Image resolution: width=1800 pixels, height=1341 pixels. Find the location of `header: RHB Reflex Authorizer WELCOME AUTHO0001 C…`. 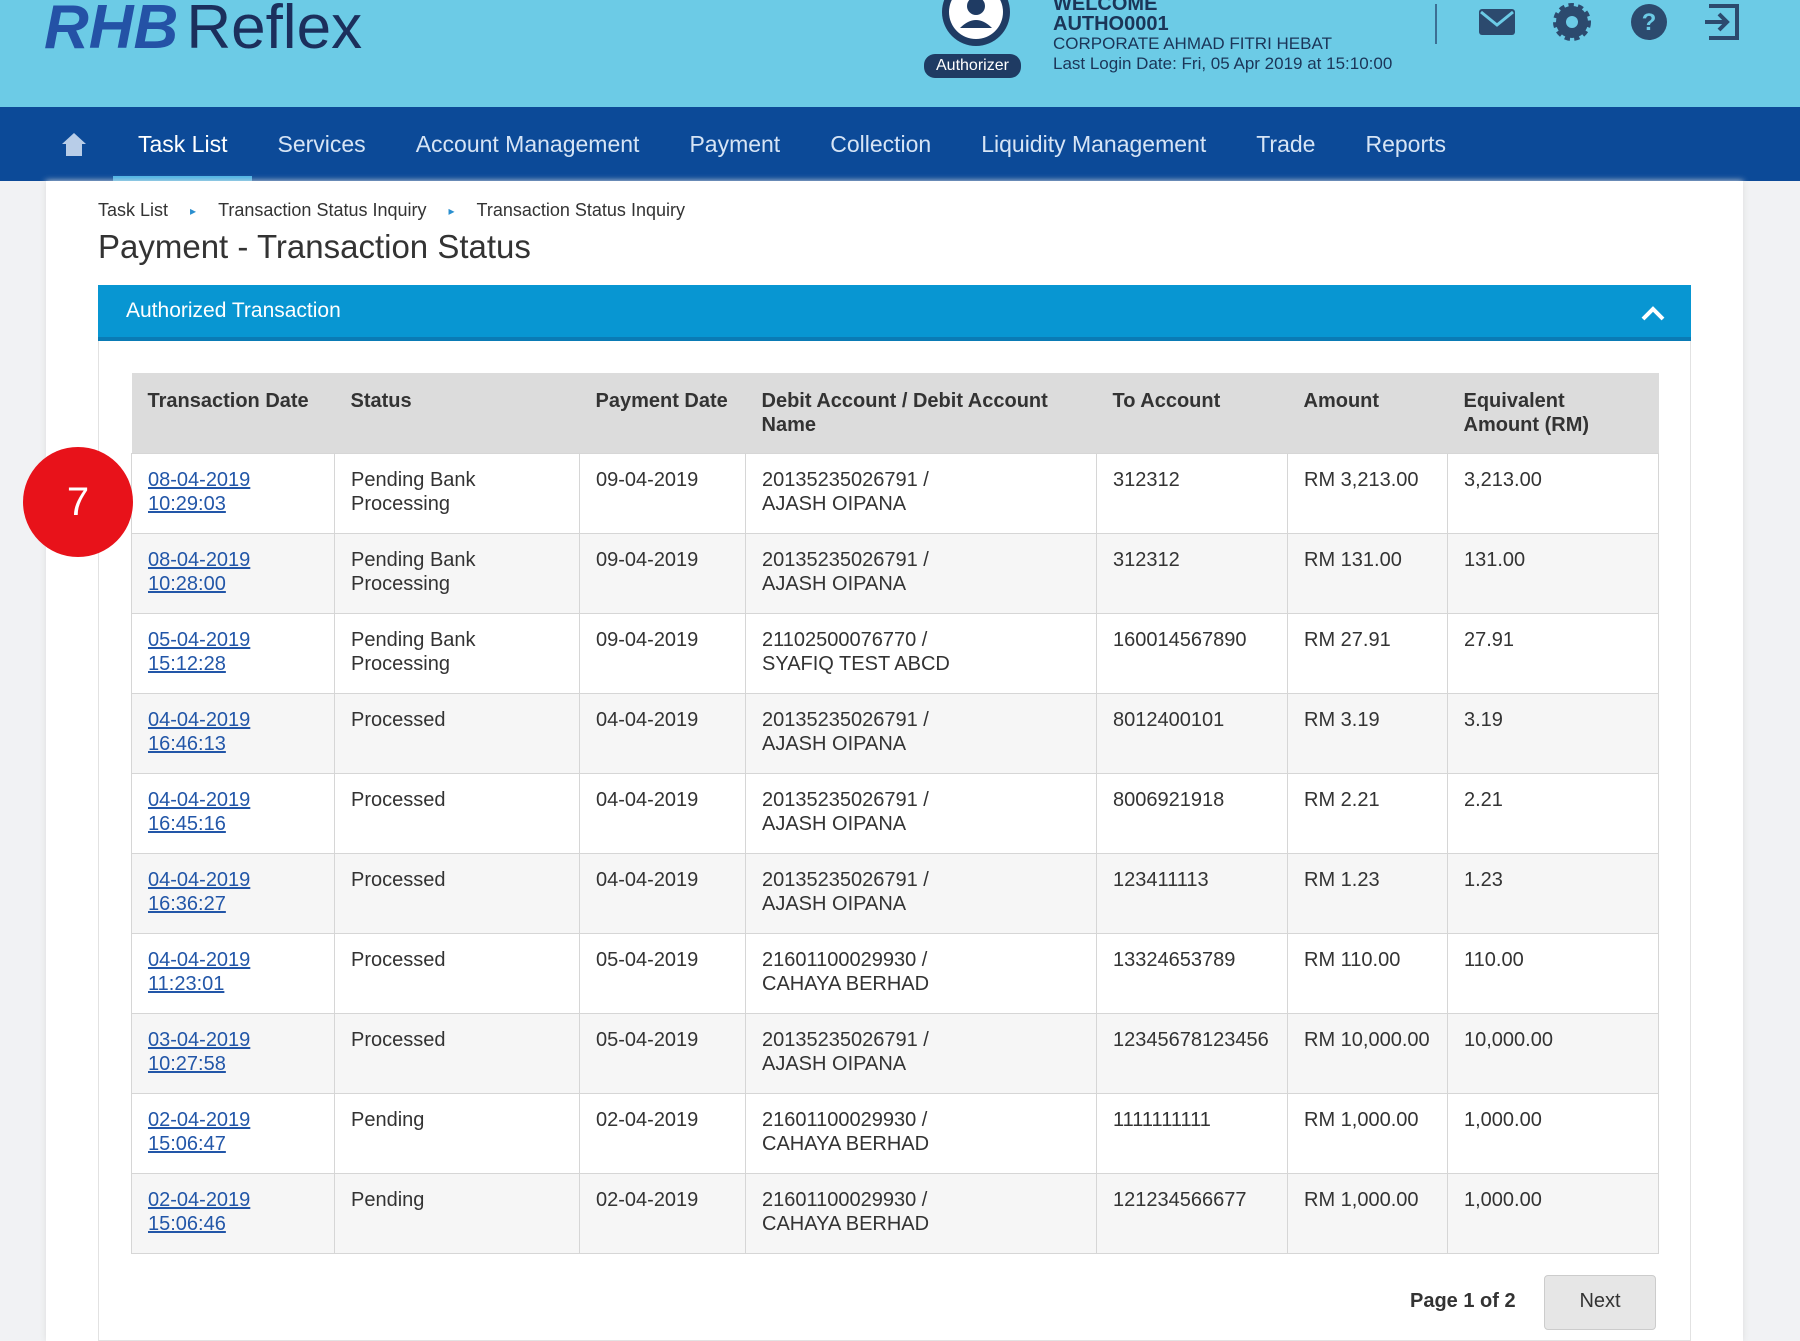

header: RHB Reflex Authorizer WELCOME AUTHO0001 C… is located at coordinates (900, 53).